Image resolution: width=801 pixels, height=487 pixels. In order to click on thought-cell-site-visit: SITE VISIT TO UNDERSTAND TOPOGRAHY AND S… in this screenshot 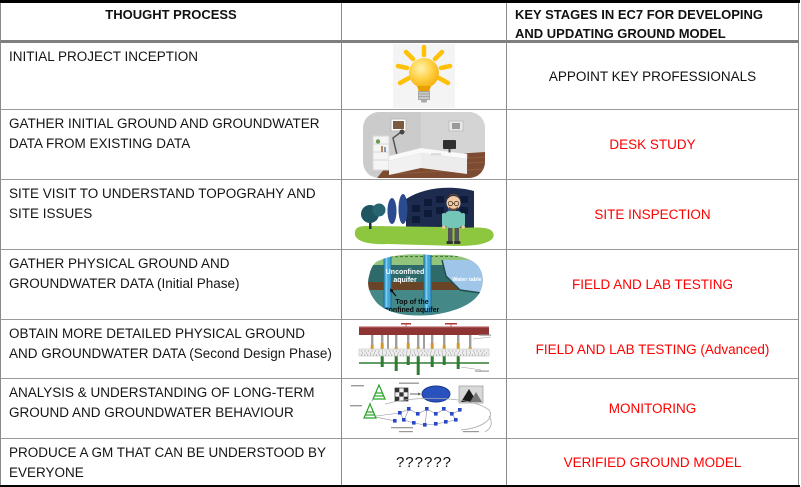, I will do `click(171, 215)`.